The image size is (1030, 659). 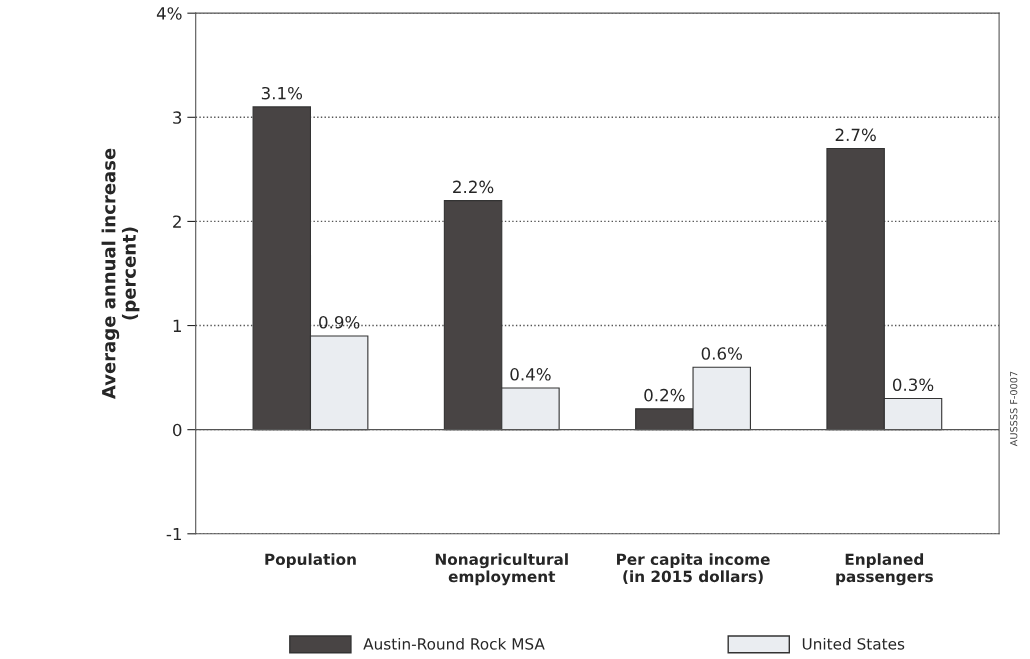 I want to click on x-tick-label: Enplaned passengers, so click(x=884, y=569).